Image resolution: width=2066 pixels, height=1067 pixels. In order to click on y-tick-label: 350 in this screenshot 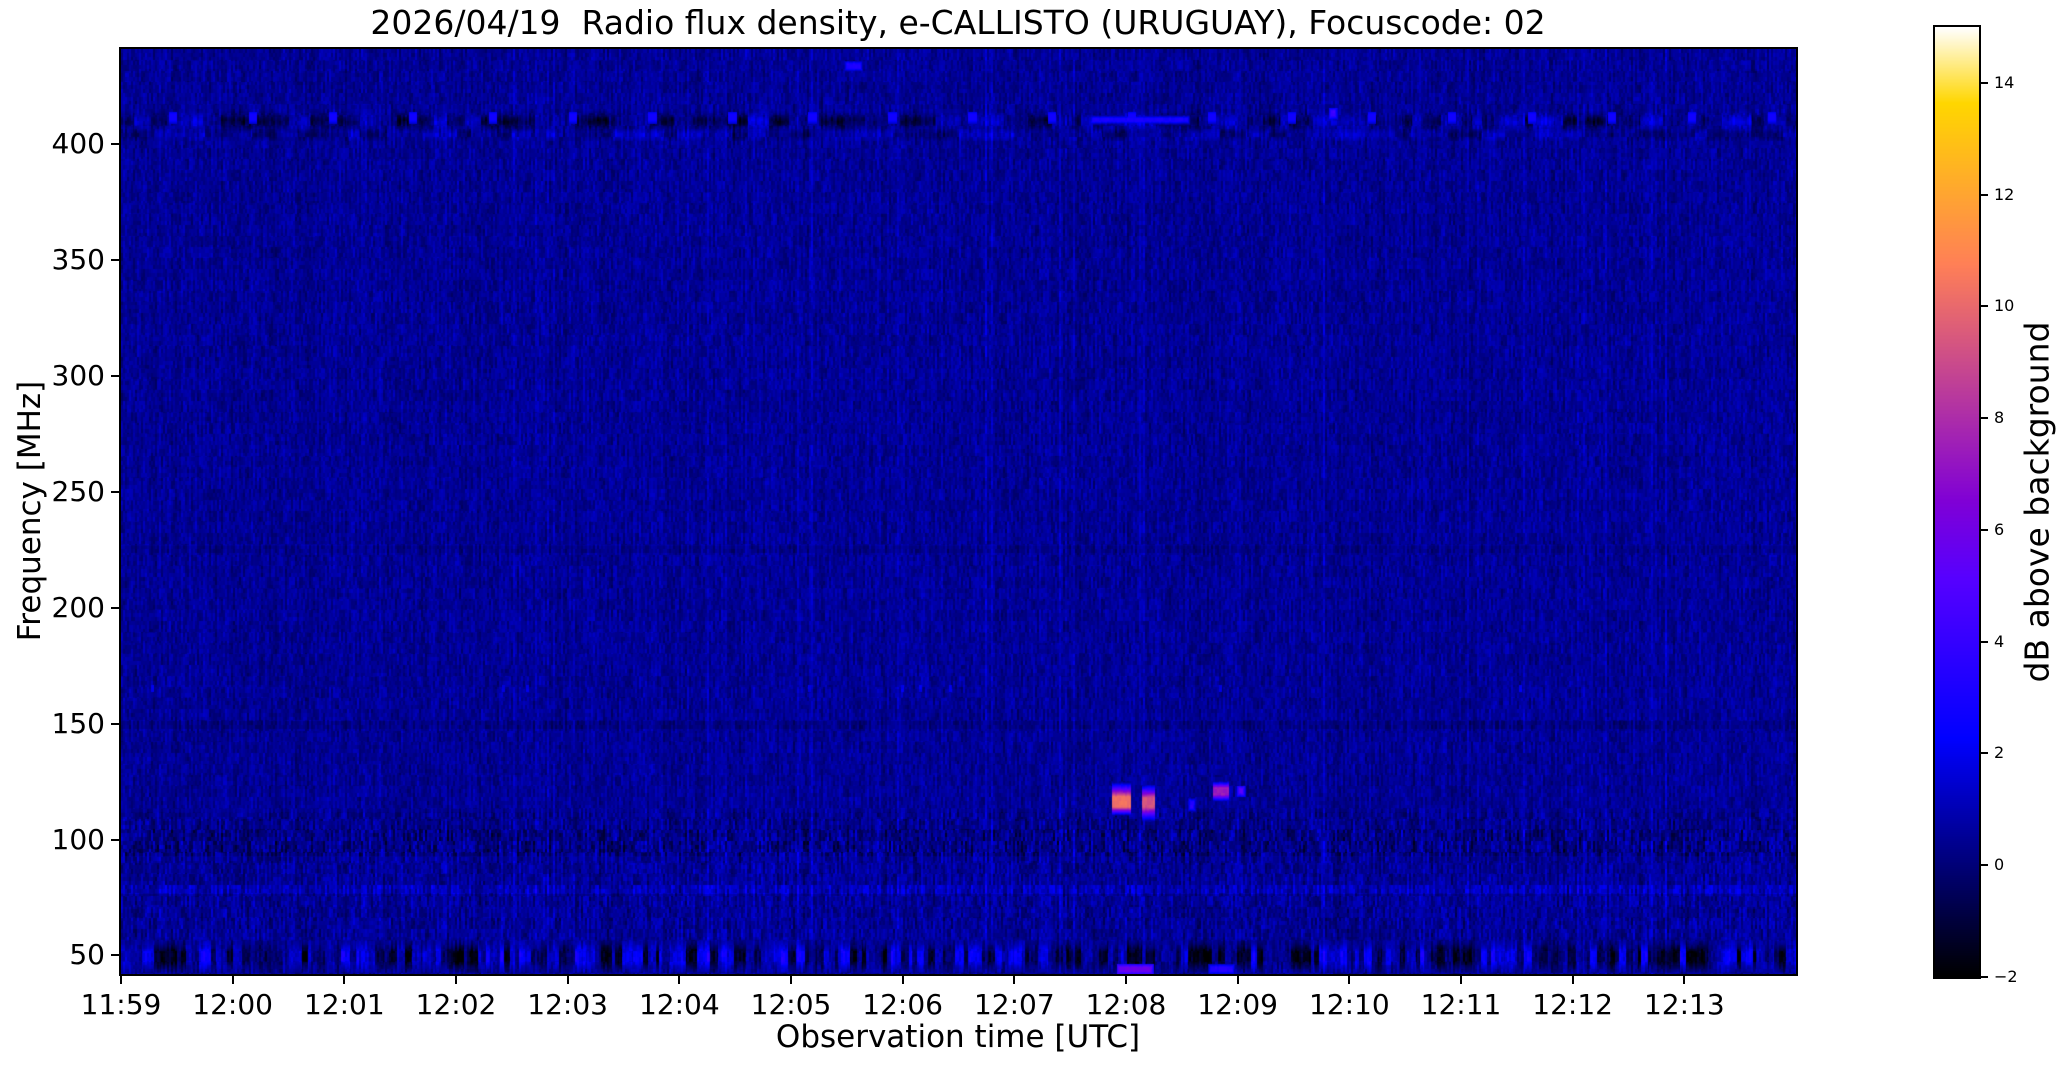, I will do `click(78, 259)`.